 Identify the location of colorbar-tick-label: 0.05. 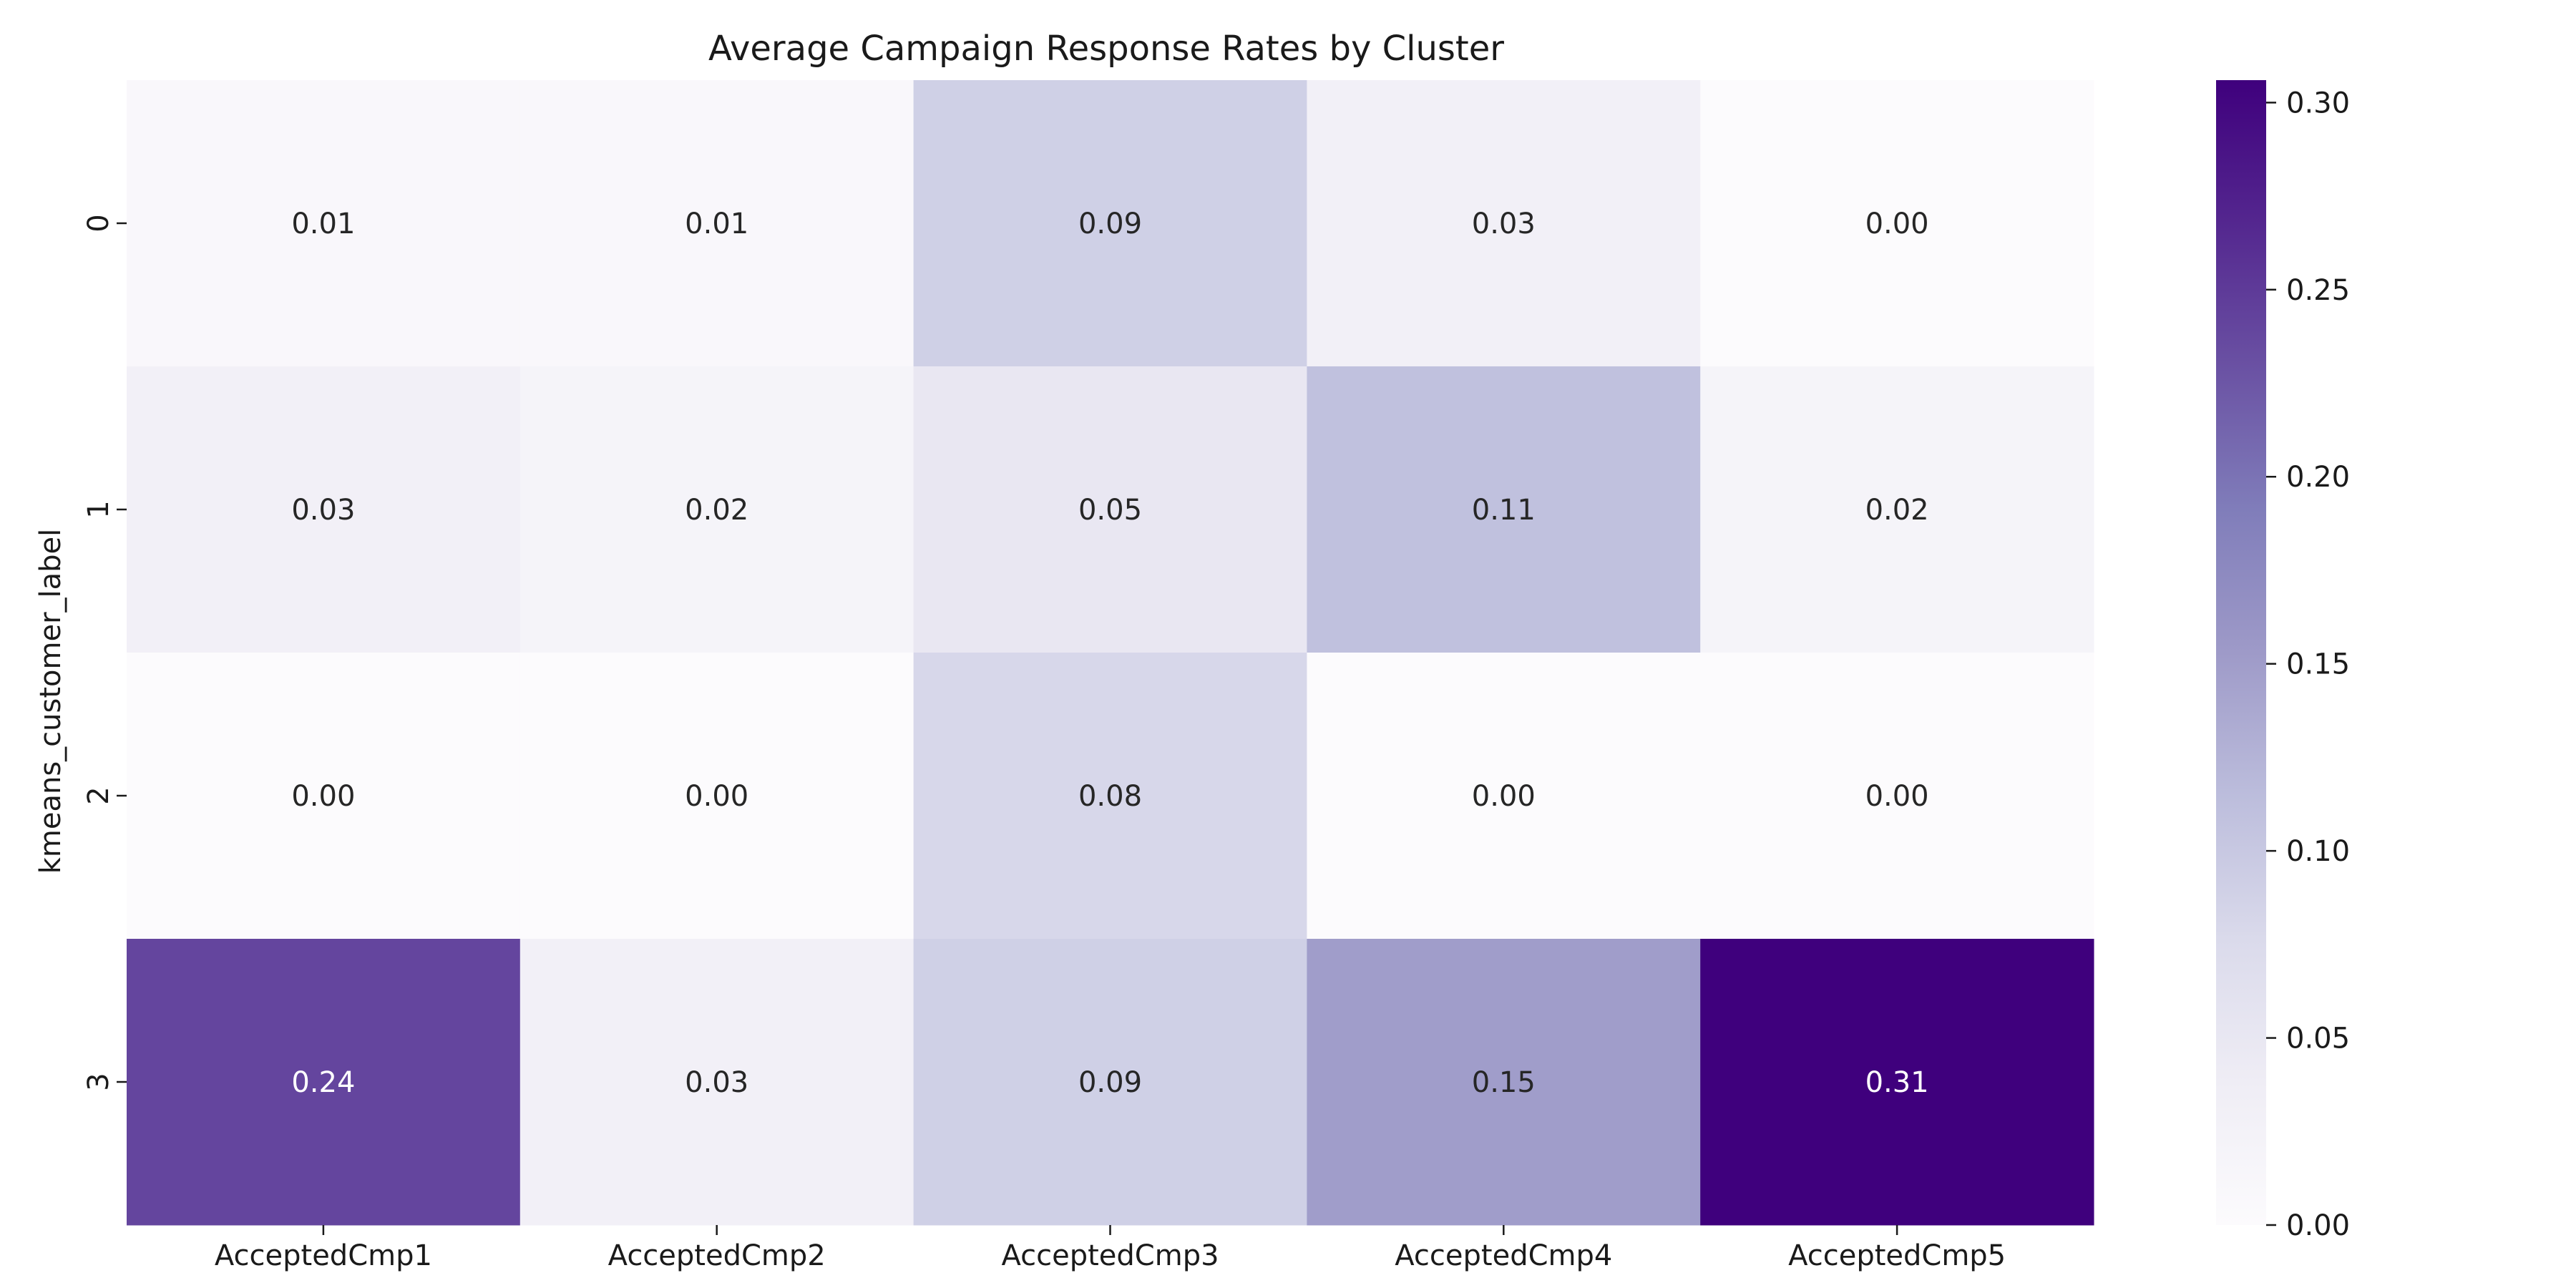
(2318, 1039).